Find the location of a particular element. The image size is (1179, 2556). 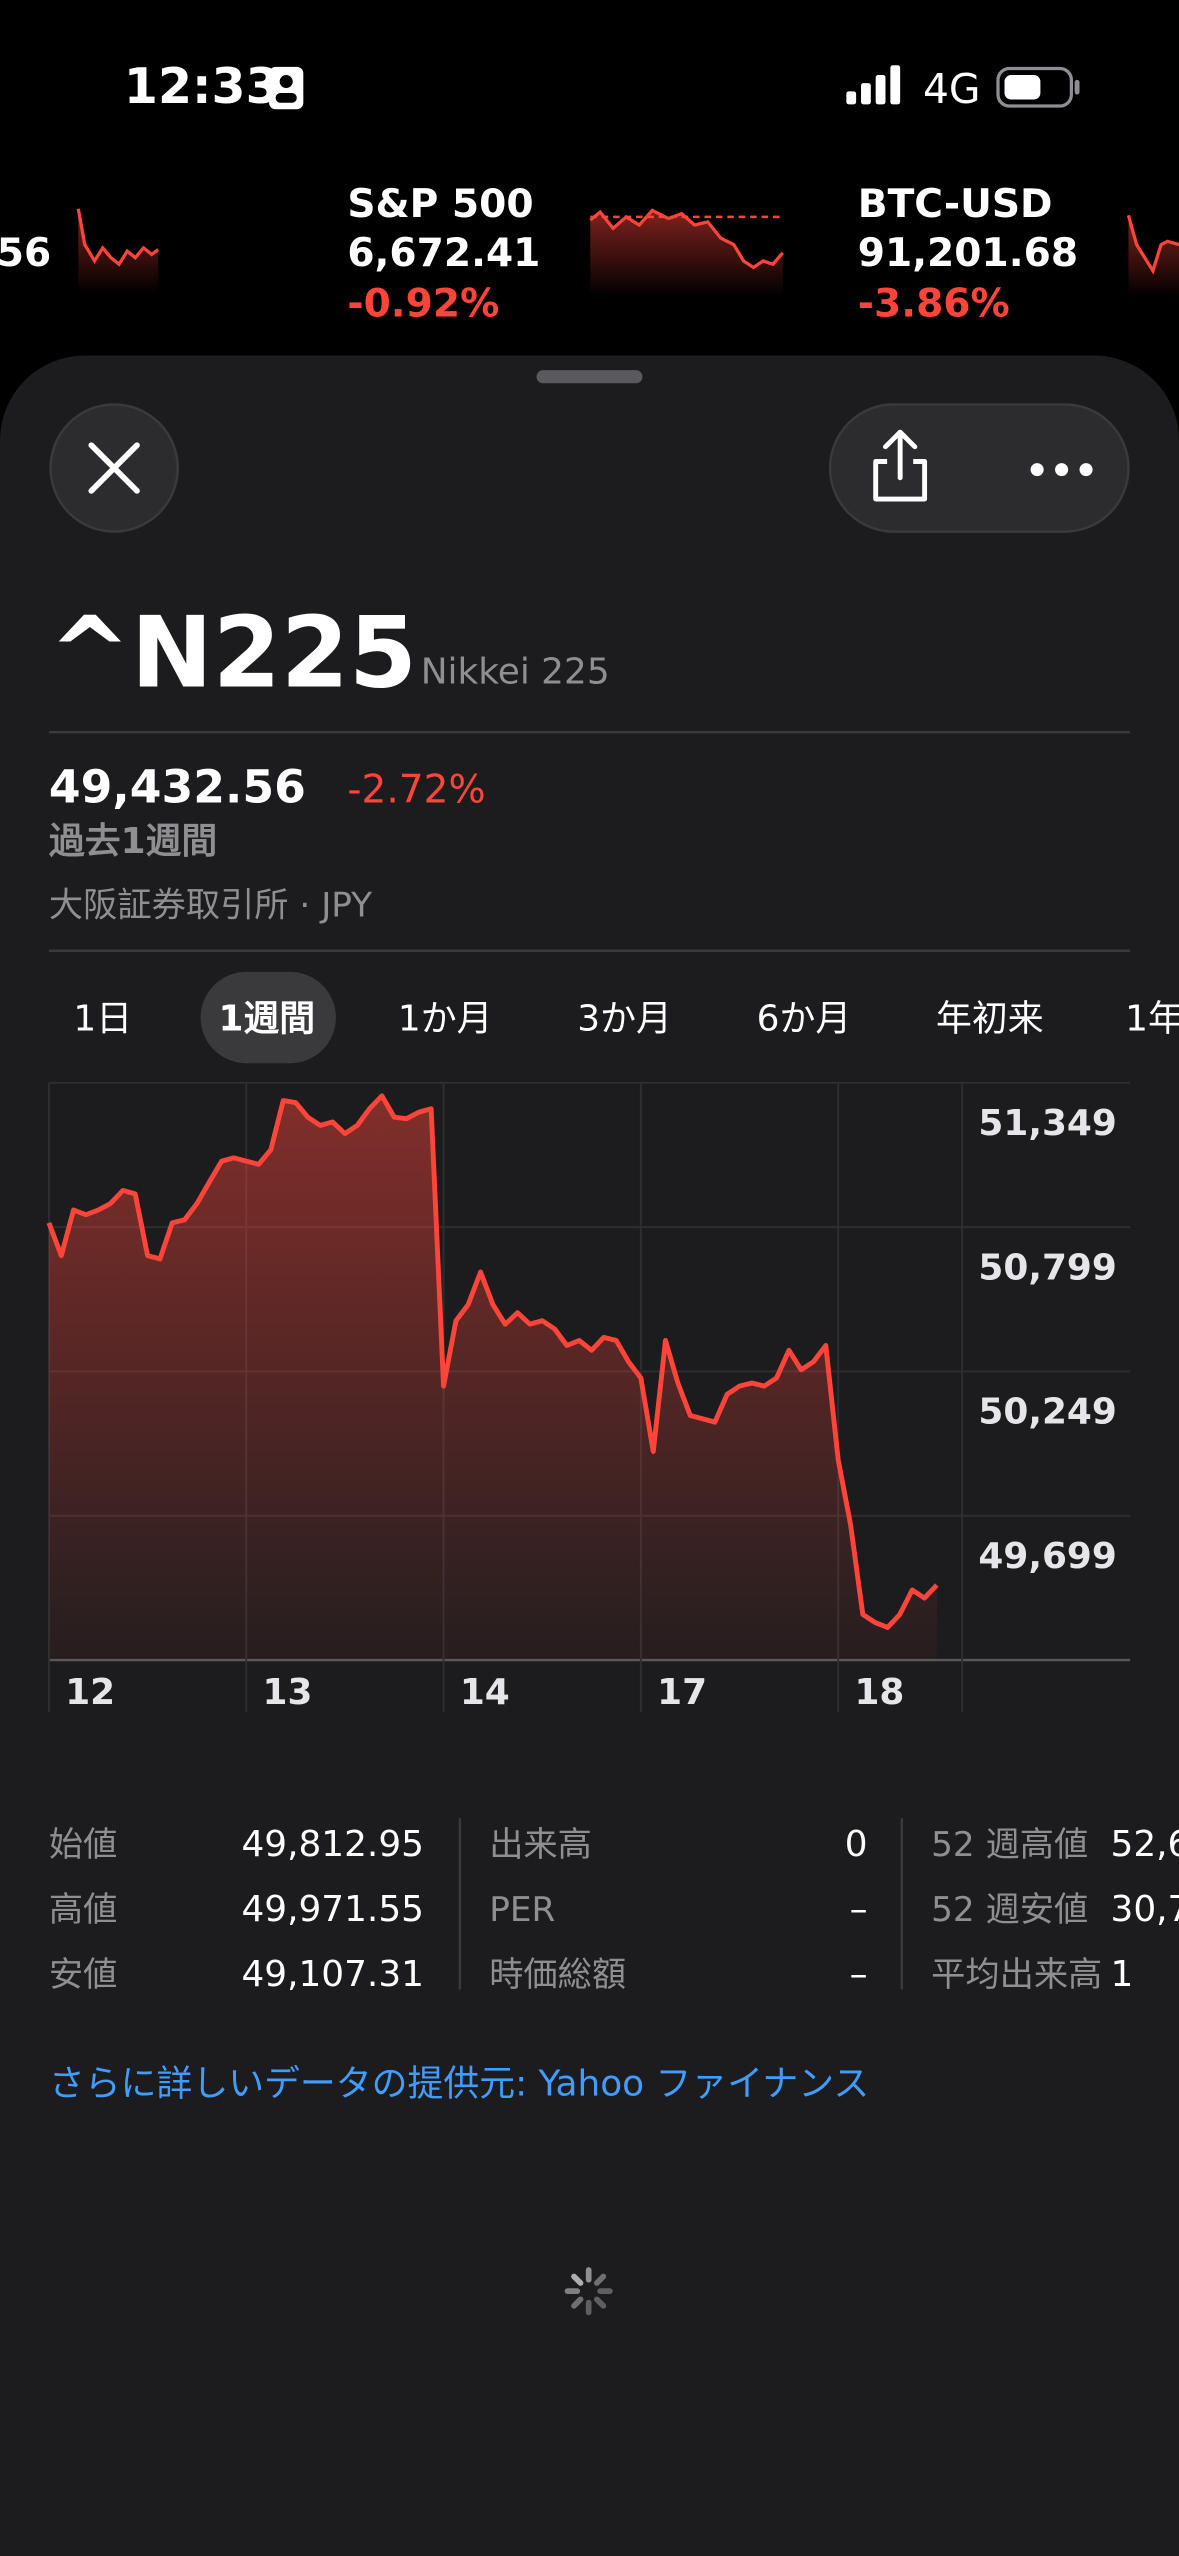

range-tab-label: 3か月 is located at coordinates (624, 1019).